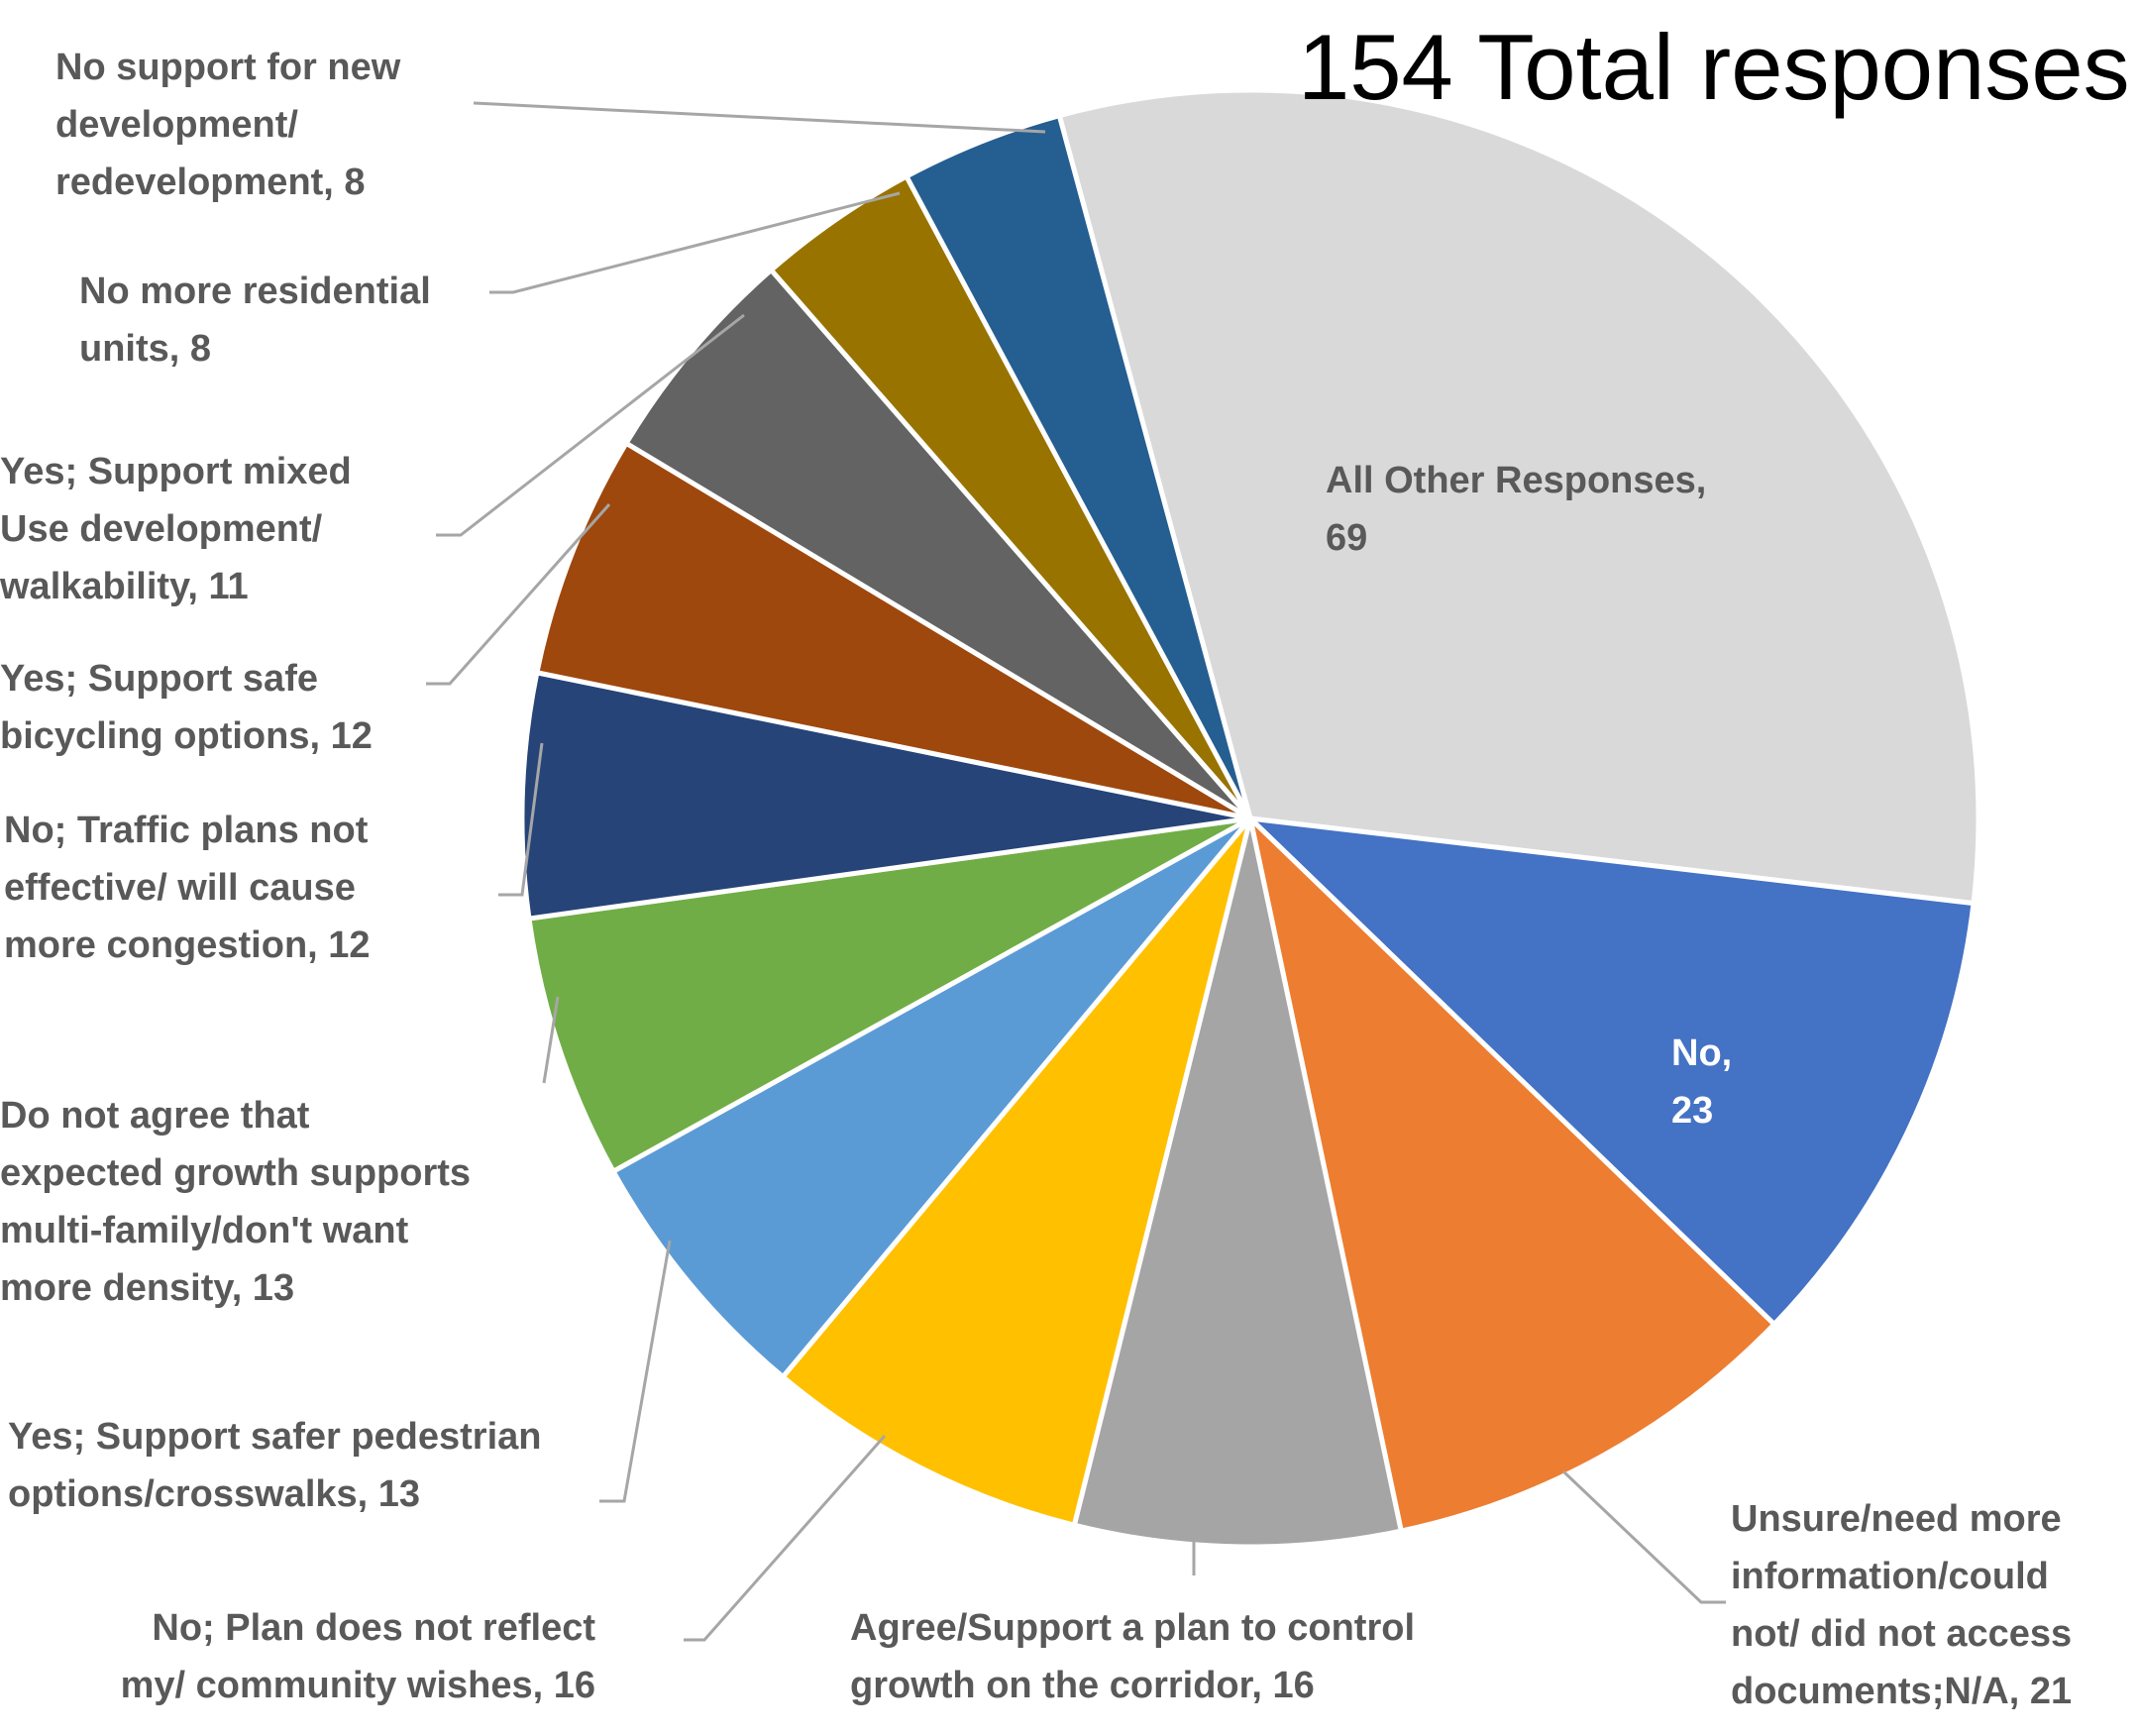  I want to click on slice-label-line: not/ did not access, so click(1901, 1634).